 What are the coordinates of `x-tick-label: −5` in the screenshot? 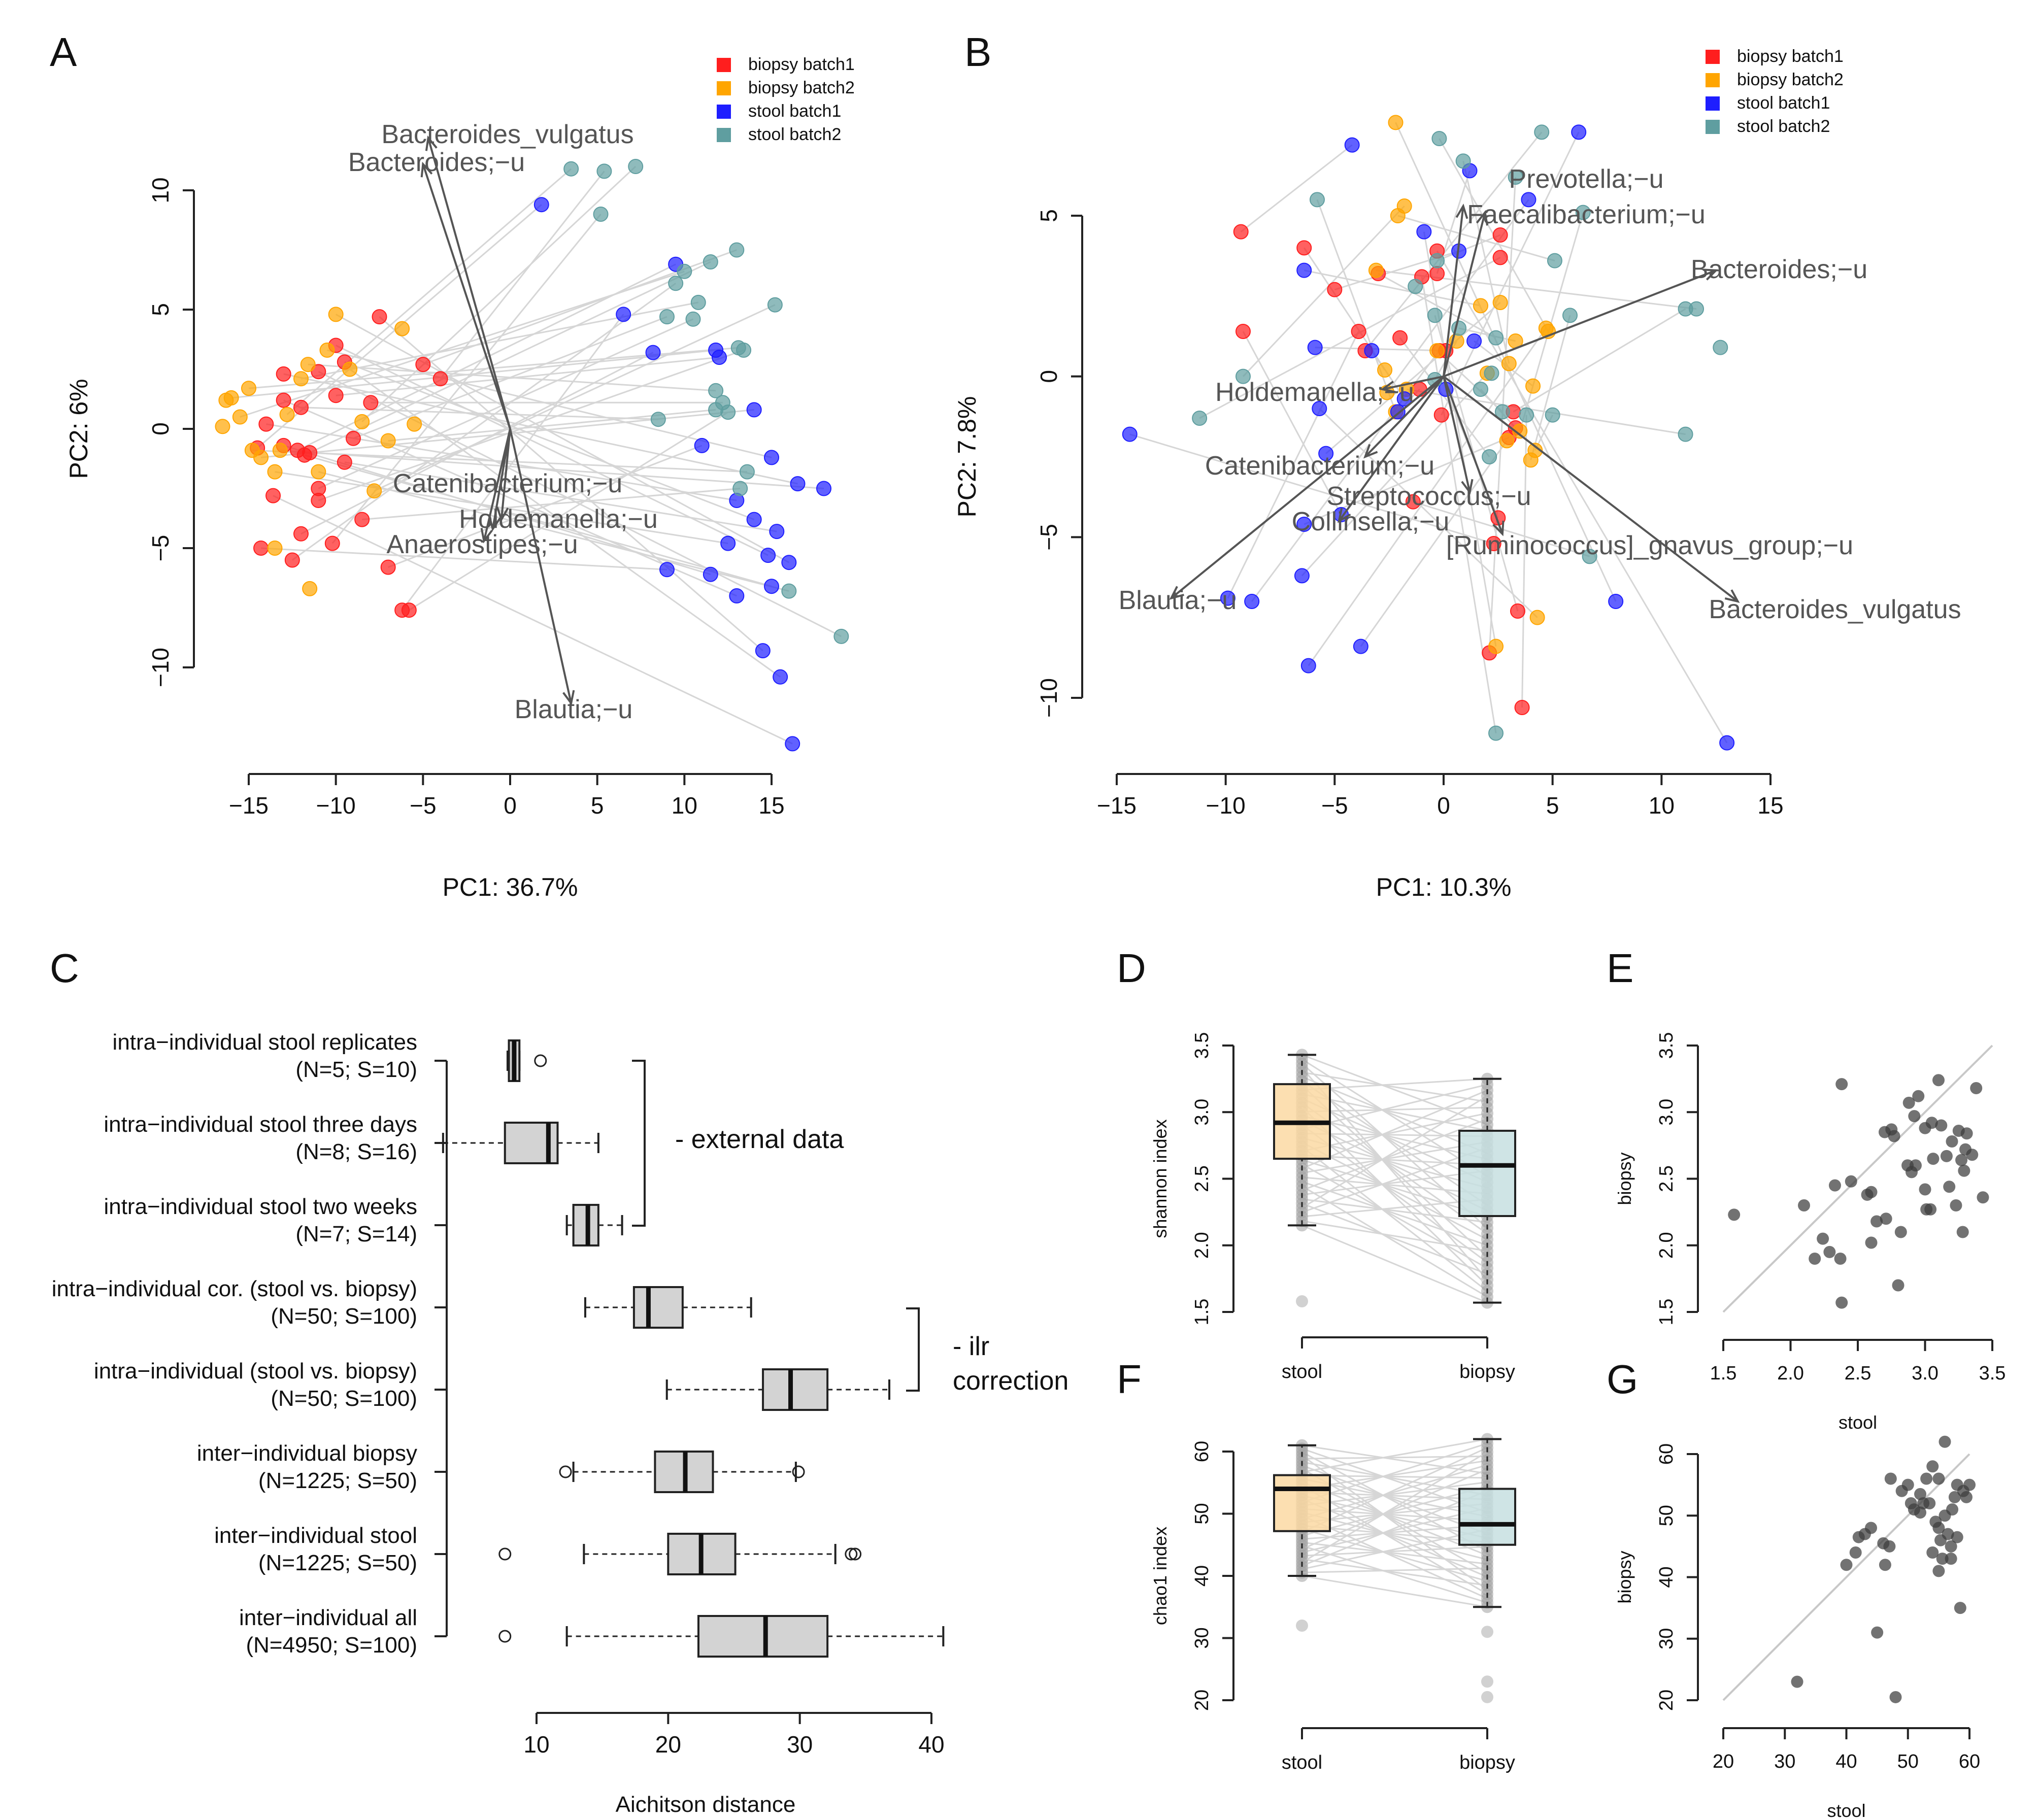 It's located at (423, 805).